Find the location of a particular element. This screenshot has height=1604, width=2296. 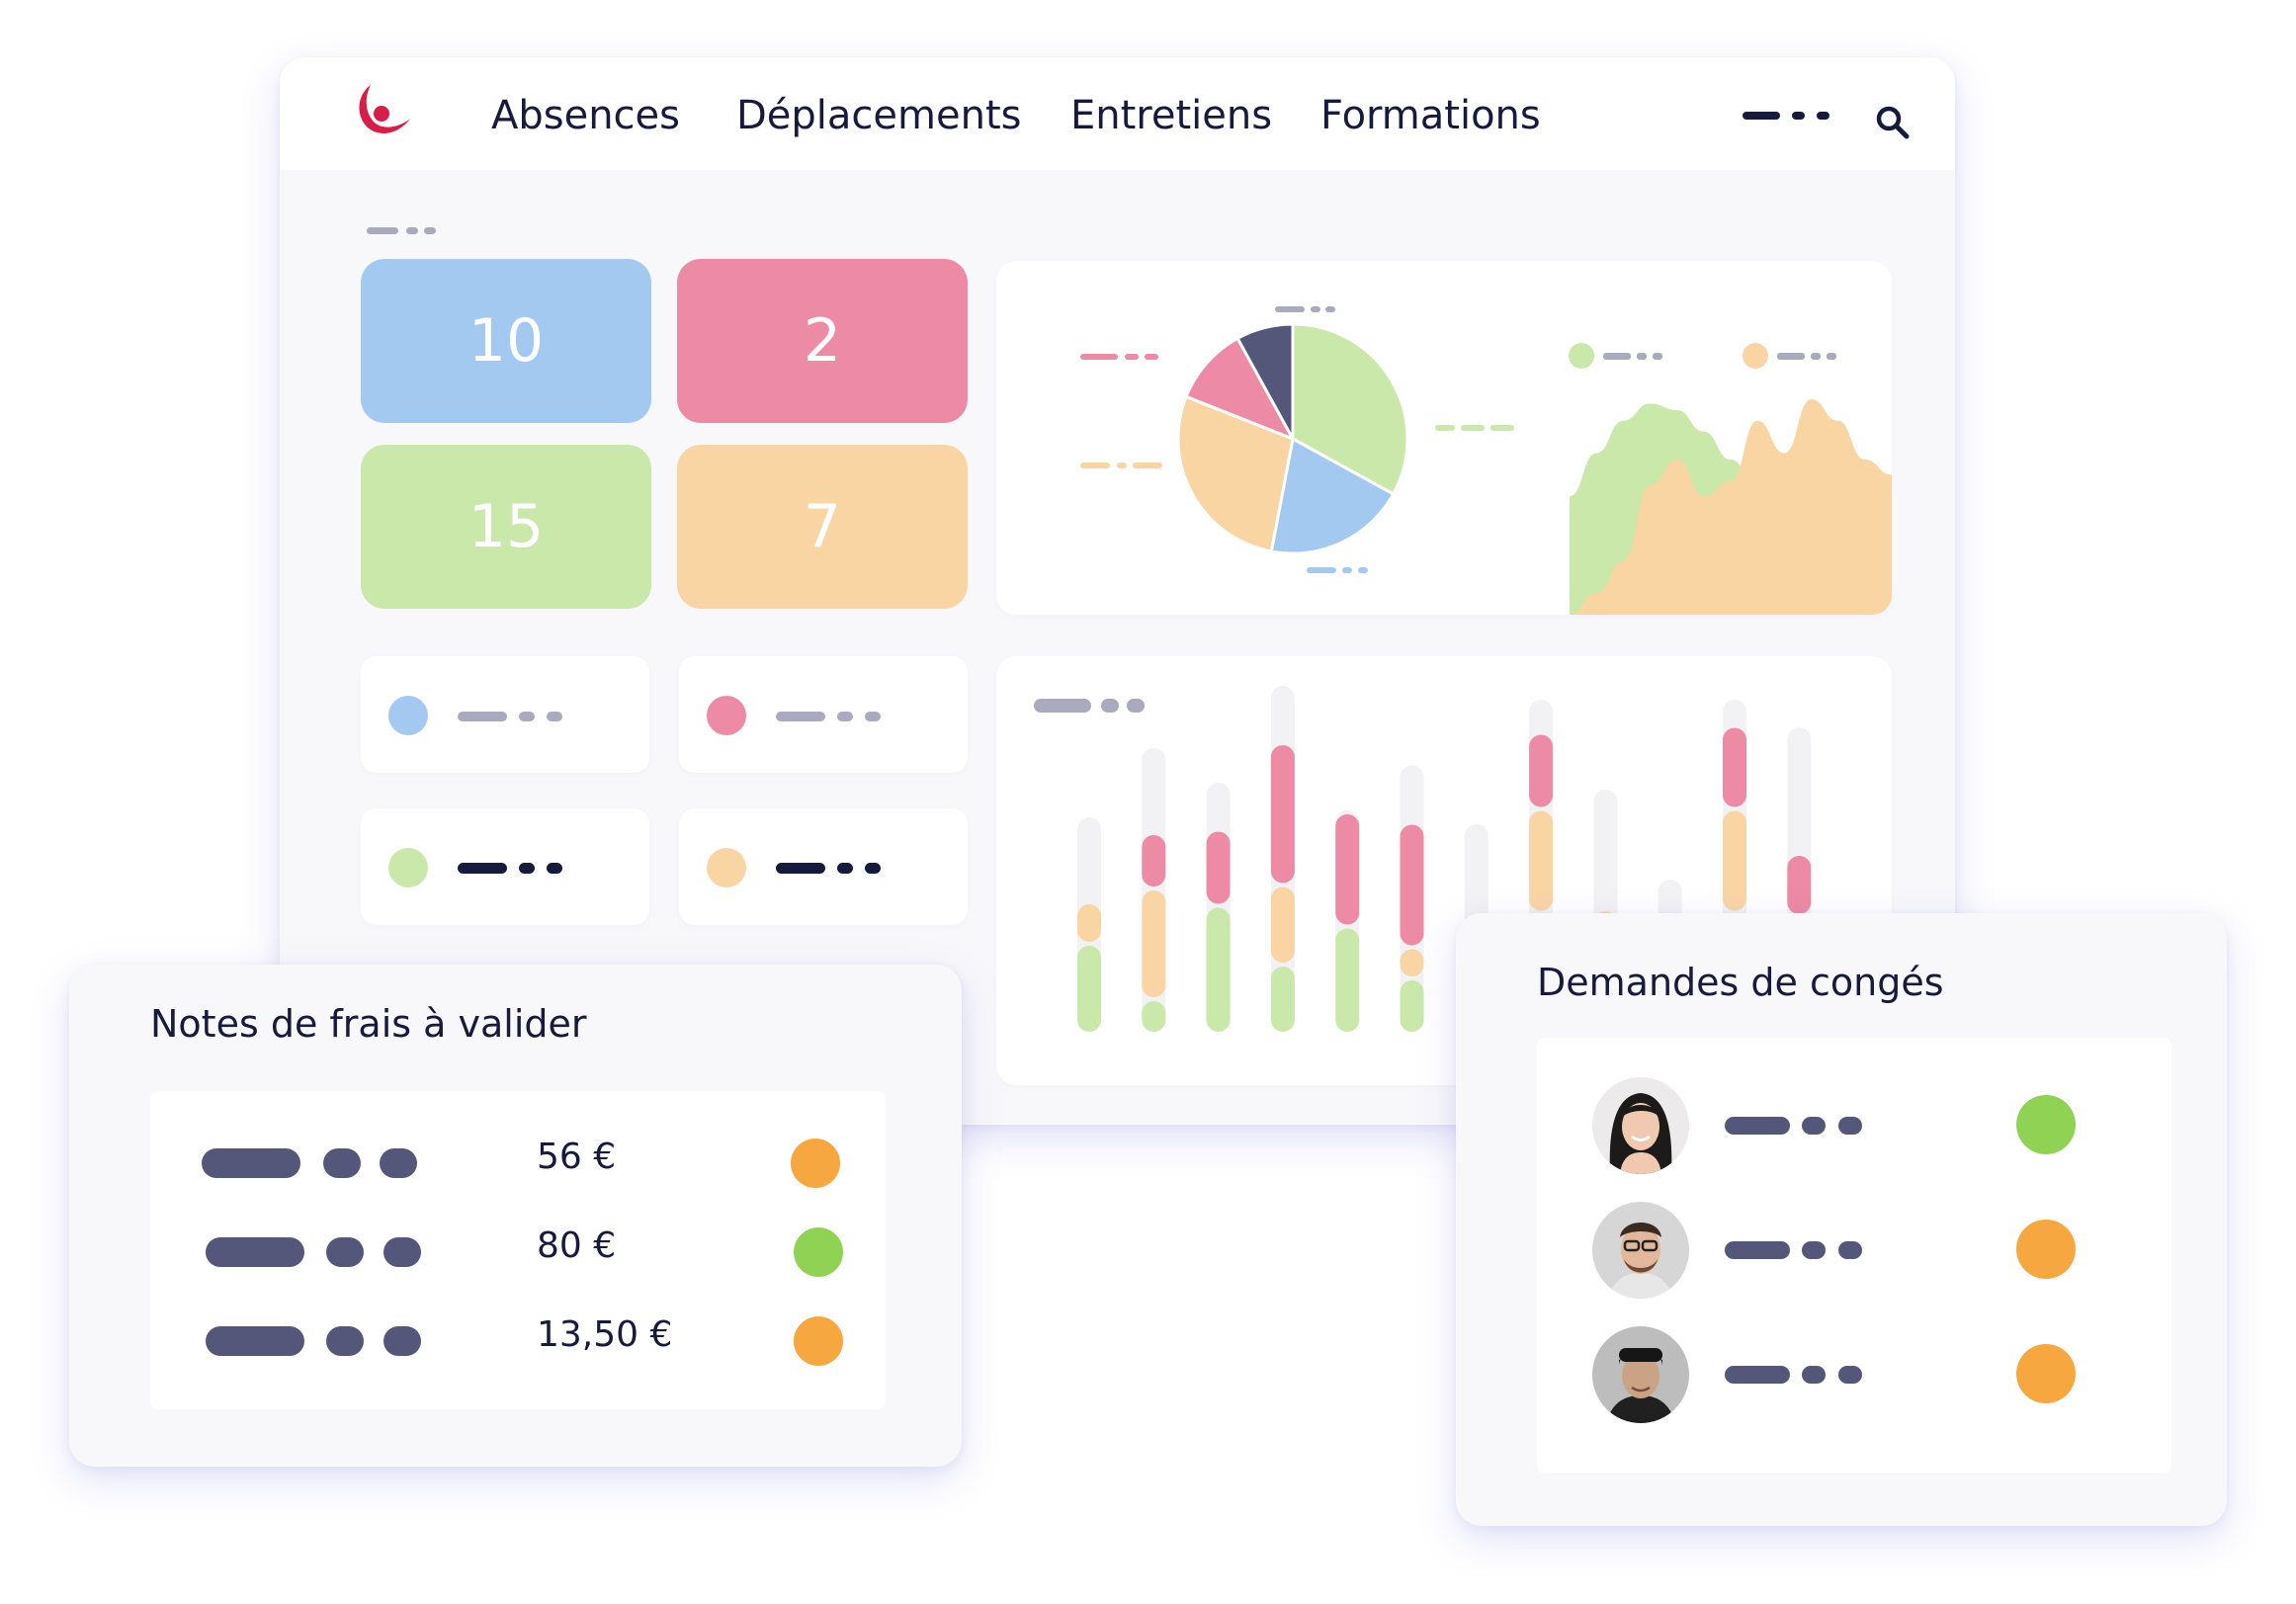

expense-amount: 56 € is located at coordinates (577, 1157).